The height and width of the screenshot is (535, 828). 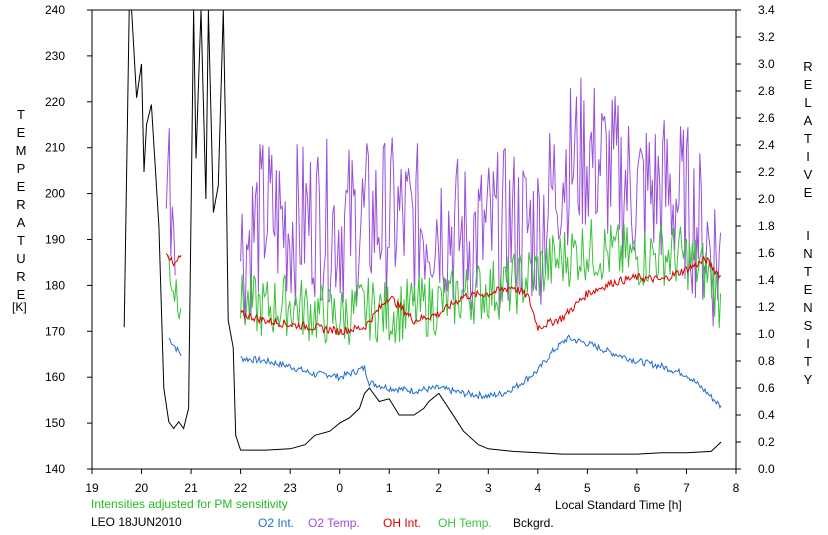 I want to click on right-tick-label: 2.6, so click(x=766, y=118).